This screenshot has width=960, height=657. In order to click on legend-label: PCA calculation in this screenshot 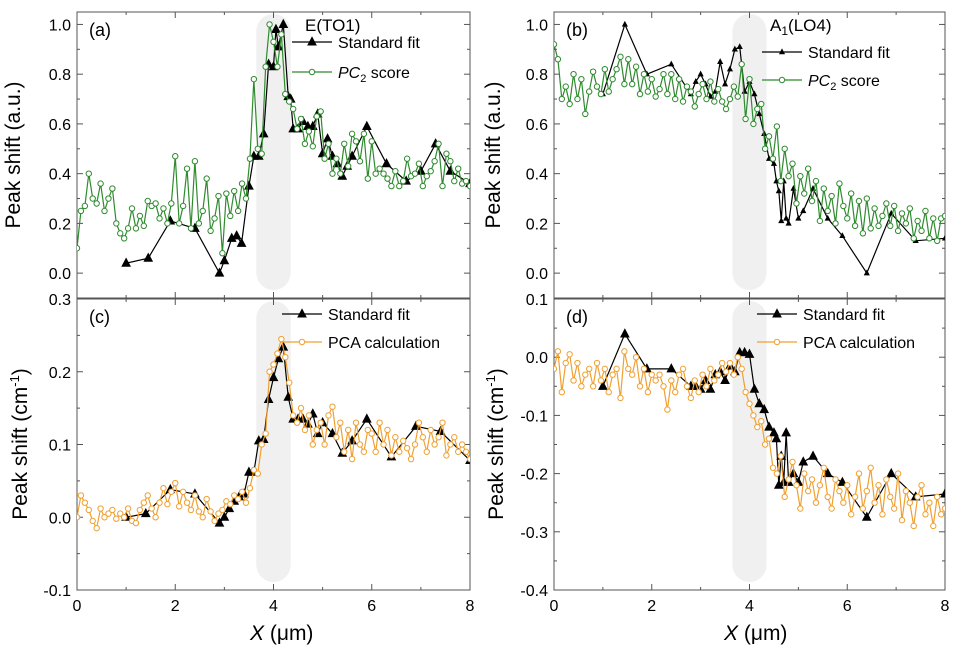, I will do `click(859, 343)`.